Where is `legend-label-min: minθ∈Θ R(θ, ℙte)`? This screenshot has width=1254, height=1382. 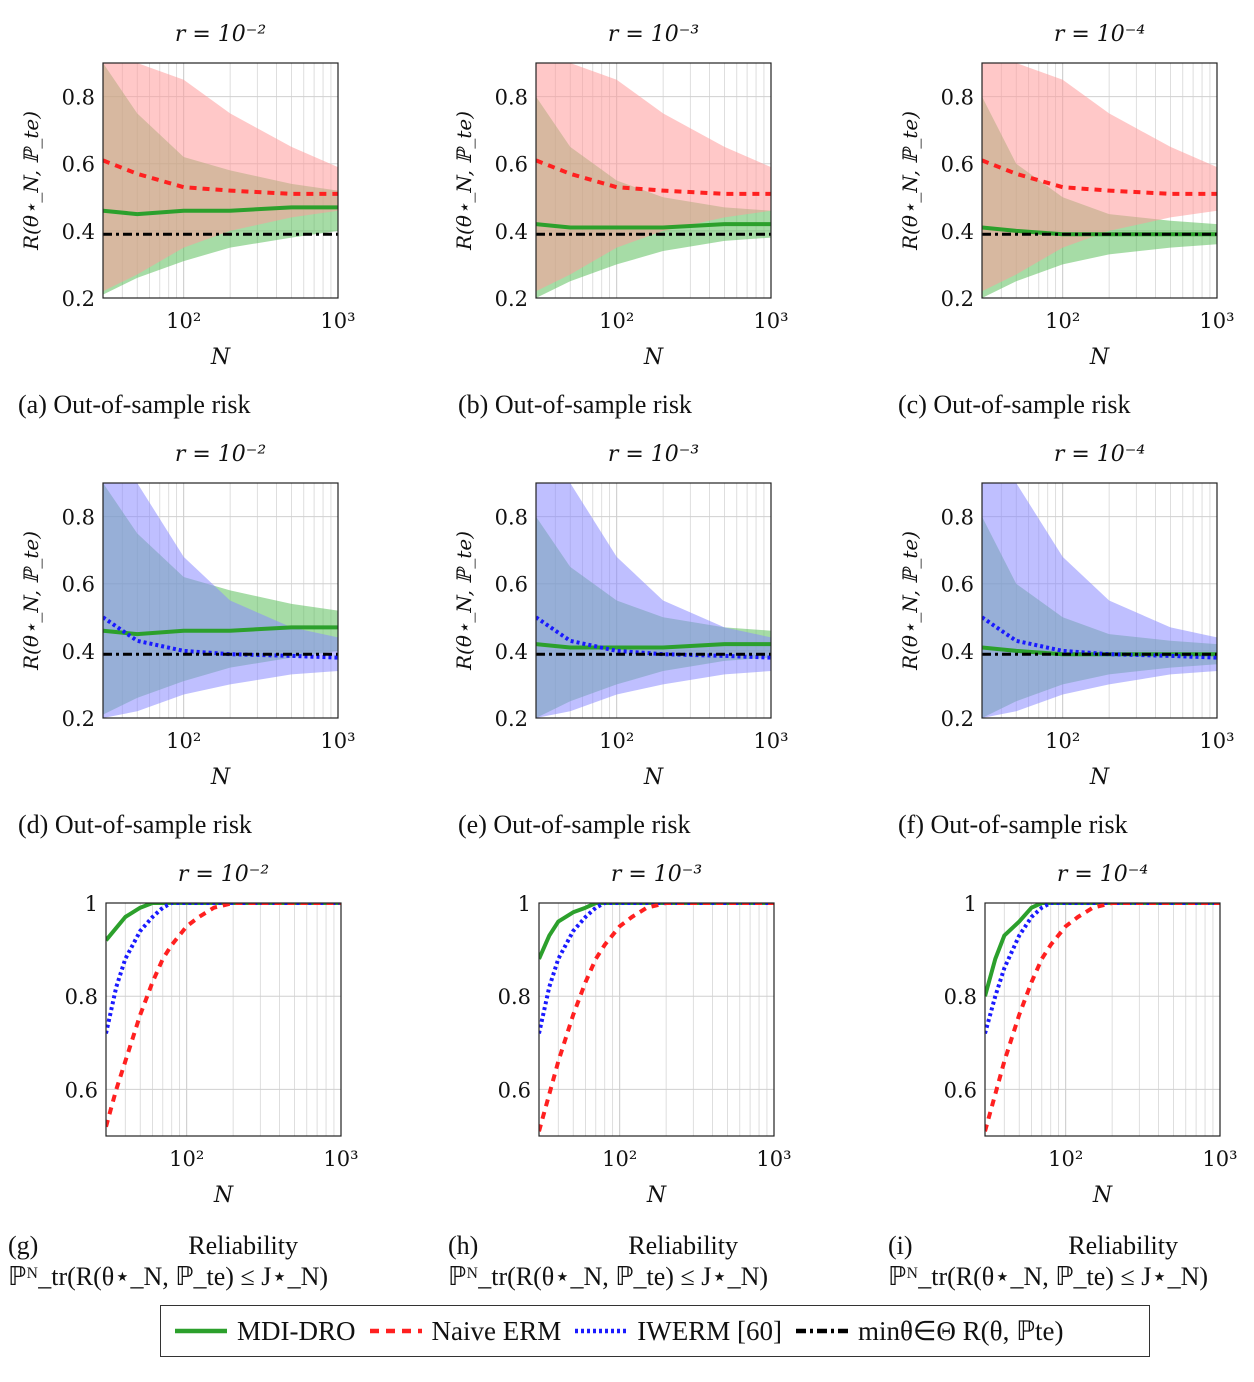 legend-label-min: minθ∈Θ R(θ, ℙte) is located at coordinates (960, 1330).